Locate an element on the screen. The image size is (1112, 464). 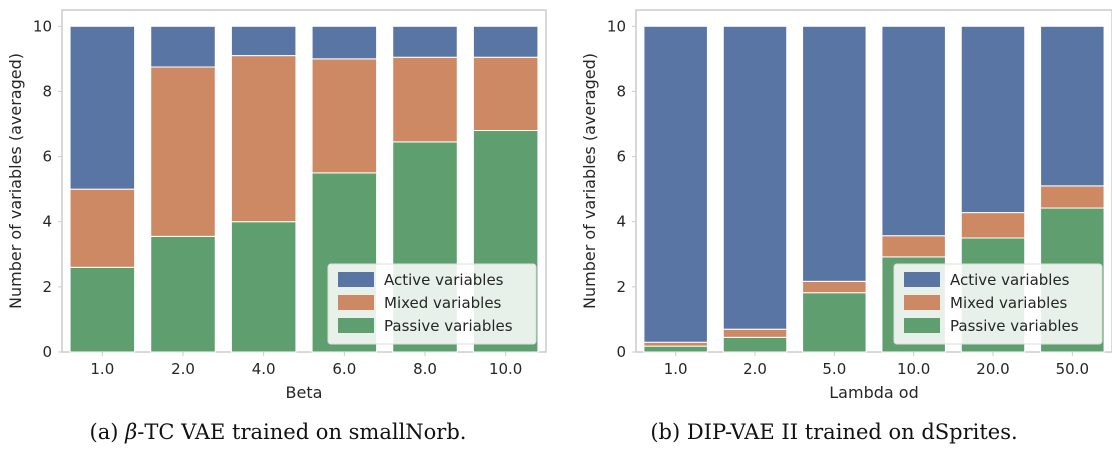
caption-a: (a) β-TC VAE trained on smallNorb. is located at coordinates (278, 432).